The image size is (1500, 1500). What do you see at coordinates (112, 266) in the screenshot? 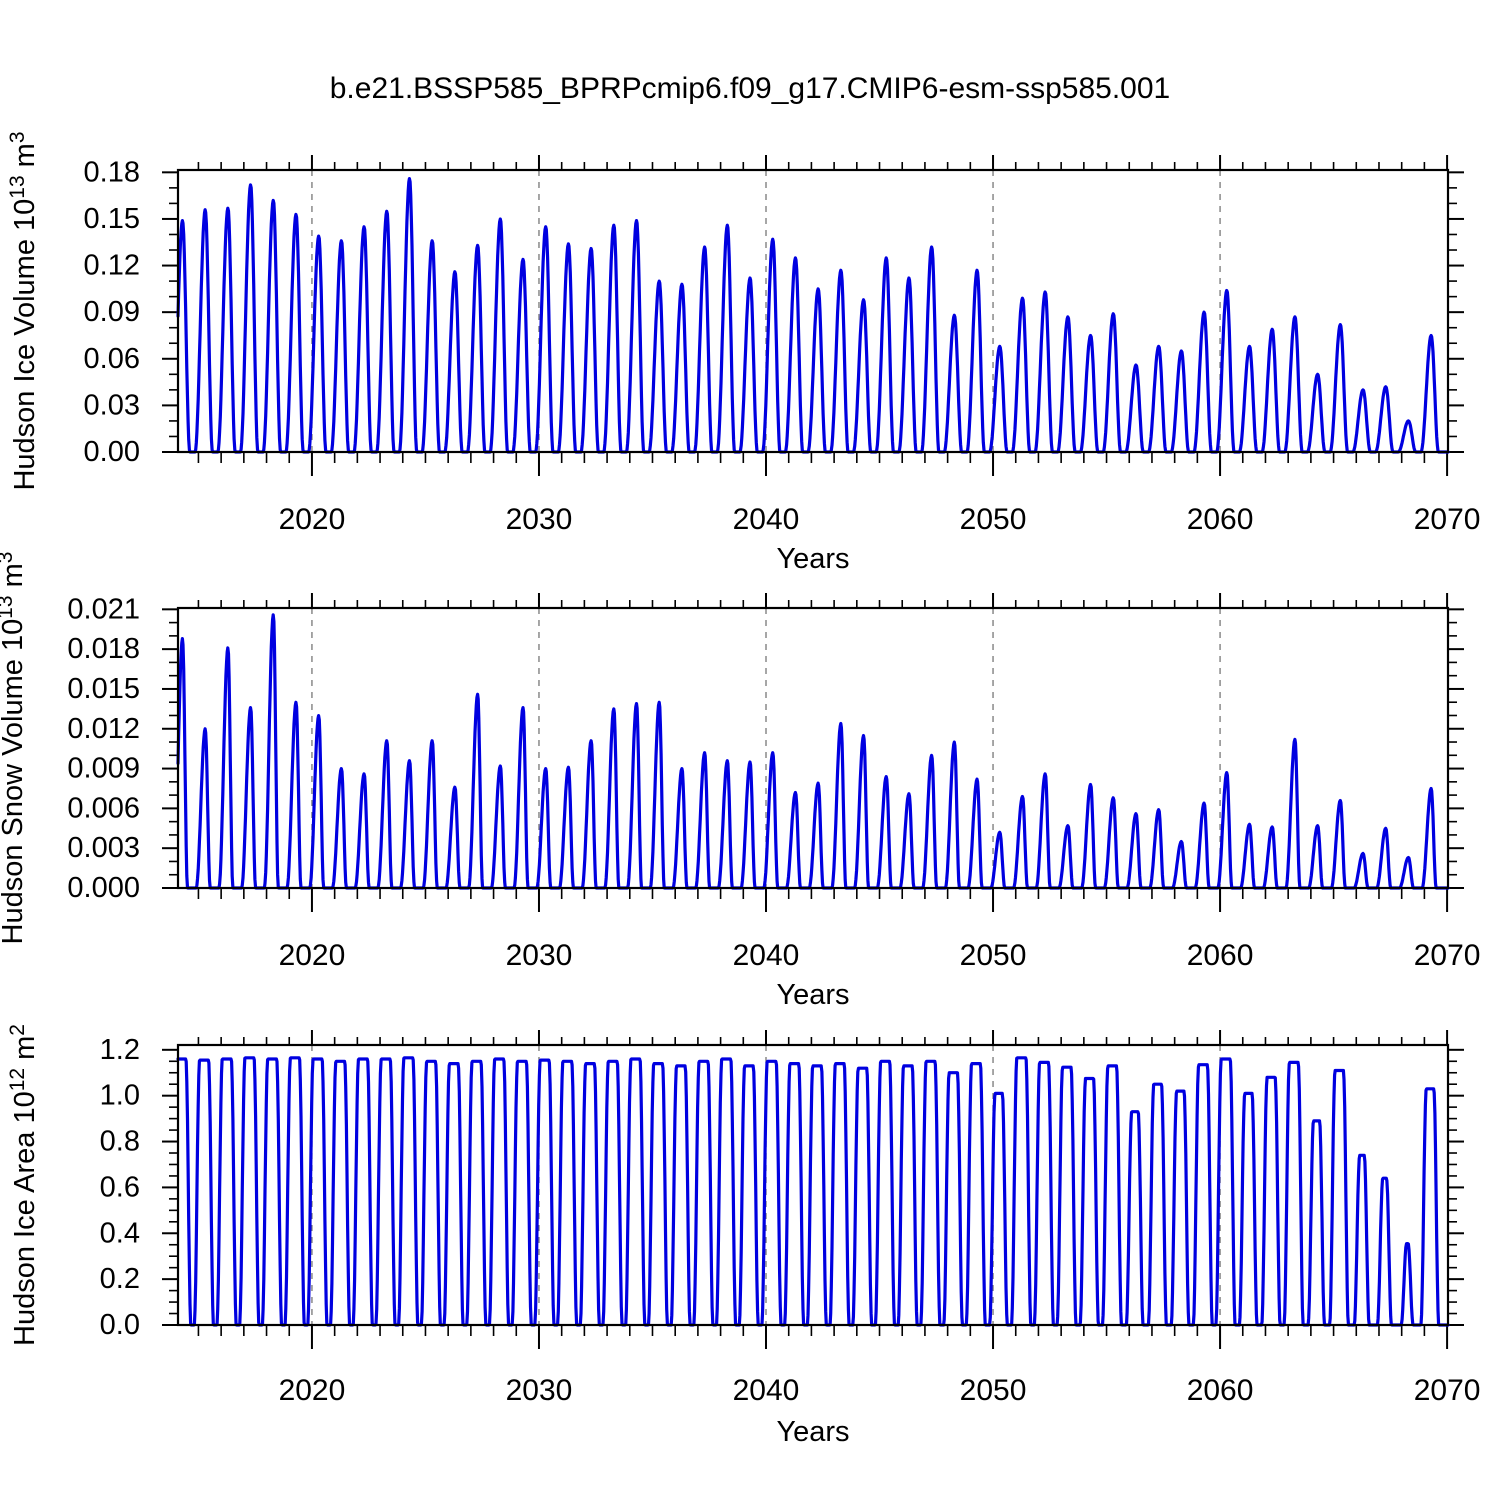
I see `y-tick-label: 0.12` at bounding box center [112, 266].